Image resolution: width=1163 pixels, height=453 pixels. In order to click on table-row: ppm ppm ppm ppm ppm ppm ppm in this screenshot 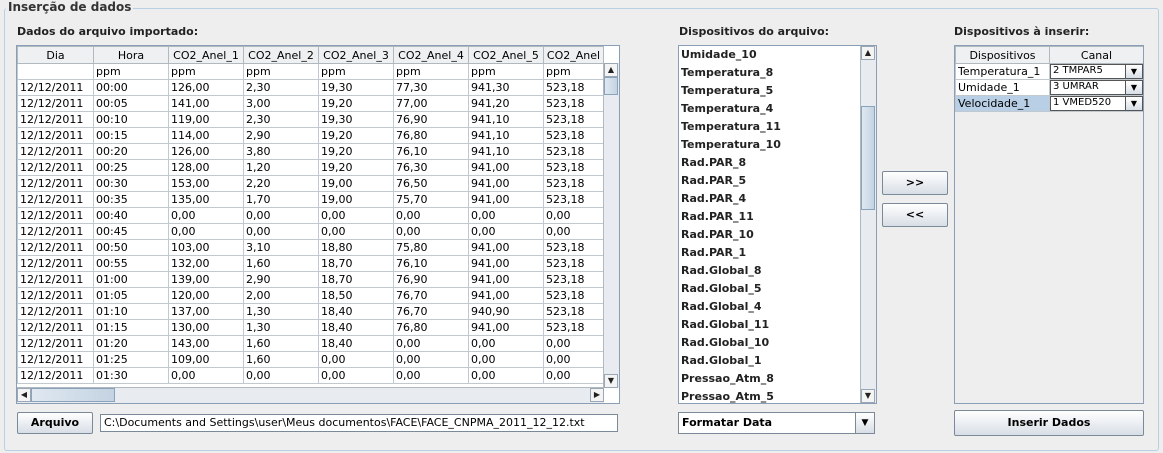, I will do `click(310, 71)`.